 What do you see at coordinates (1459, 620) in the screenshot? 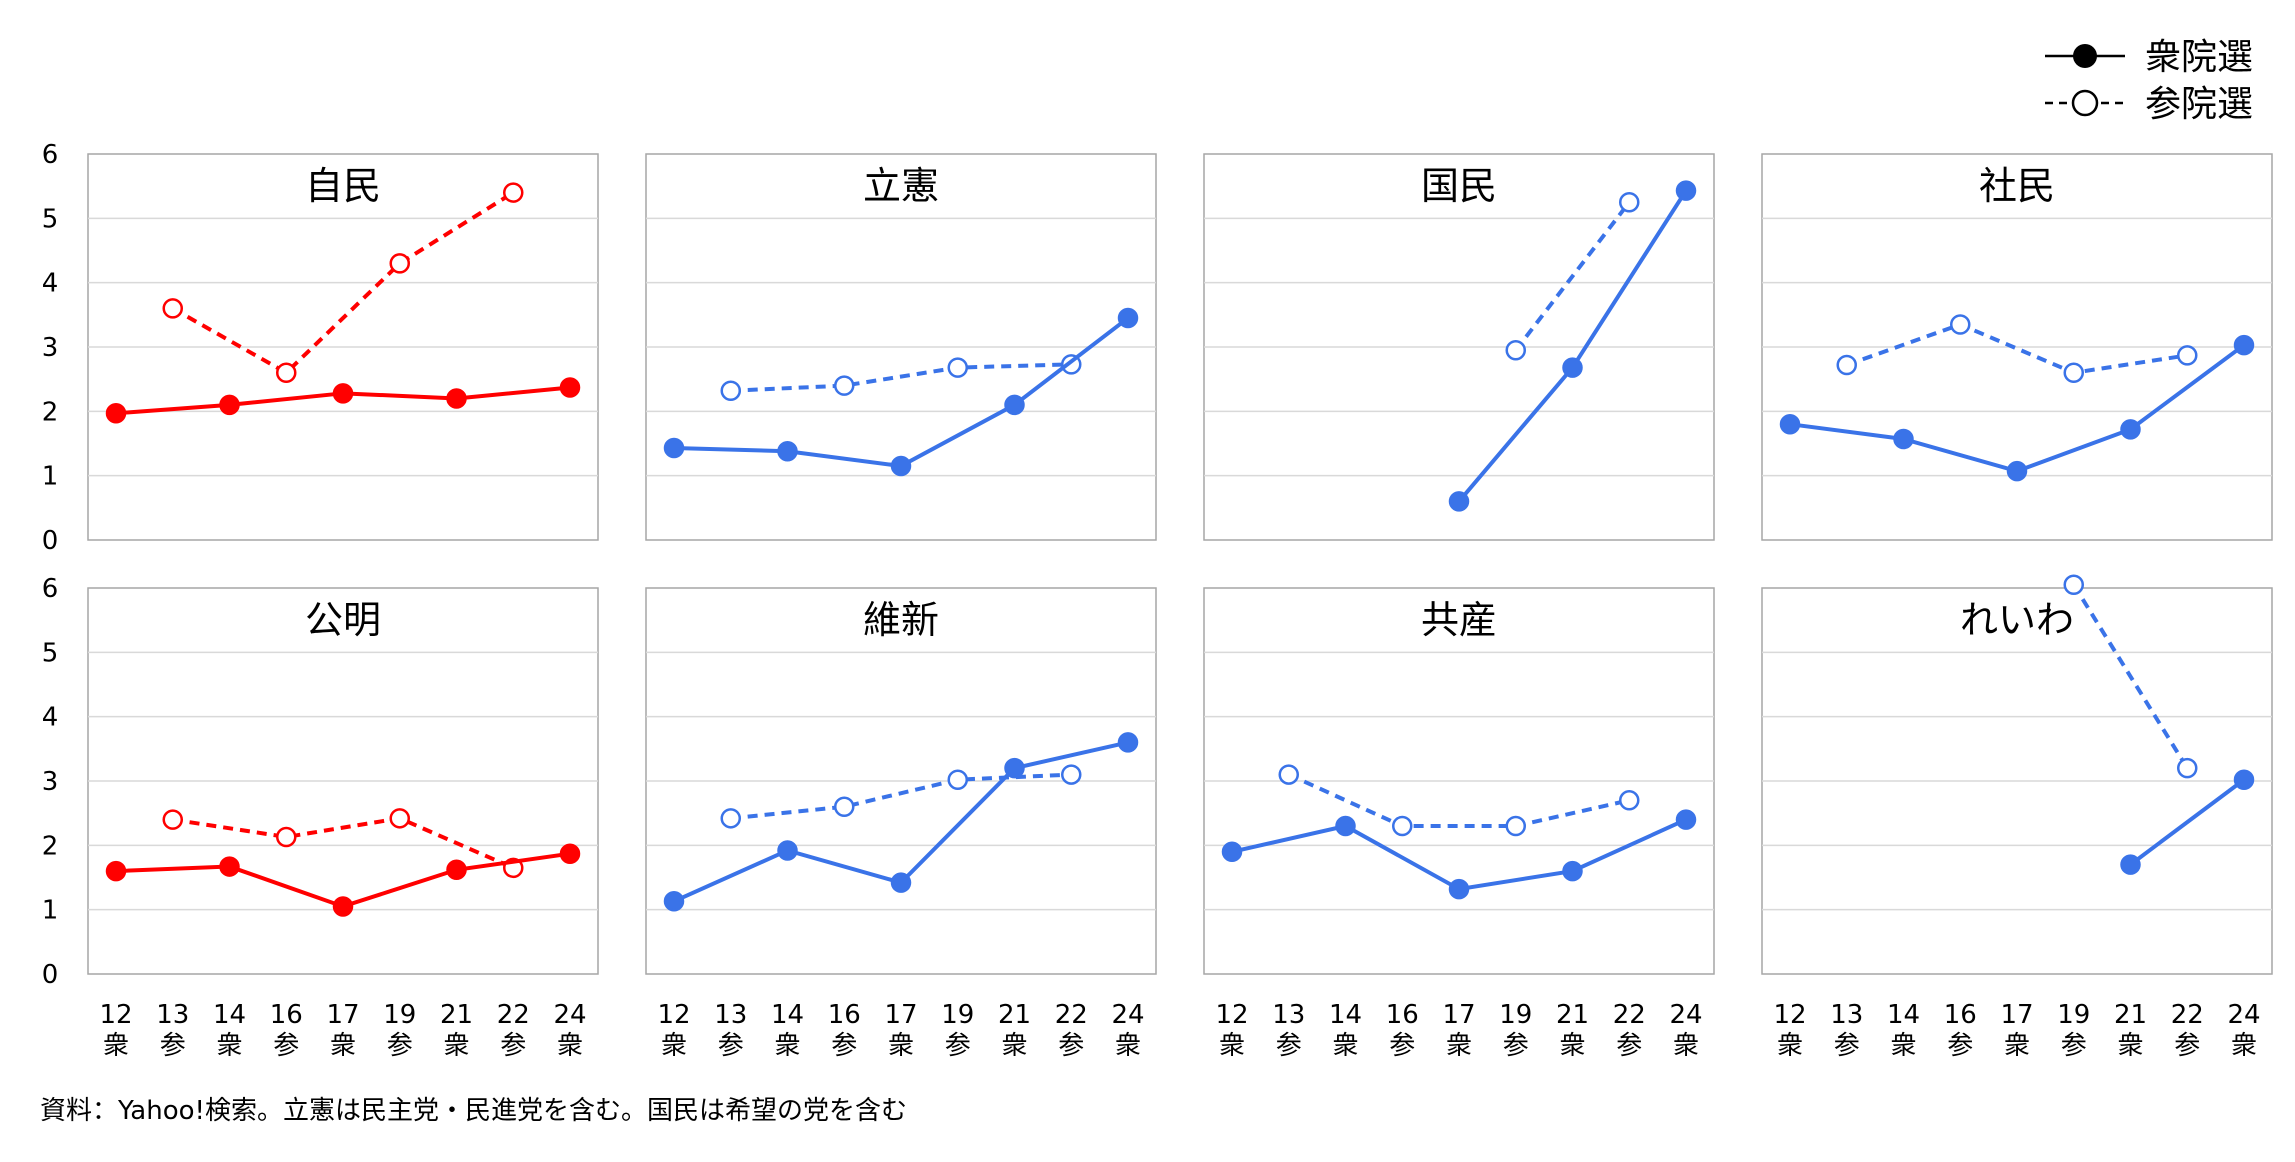
I see `panel-title: 共産` at bounding box center [1459, 620].